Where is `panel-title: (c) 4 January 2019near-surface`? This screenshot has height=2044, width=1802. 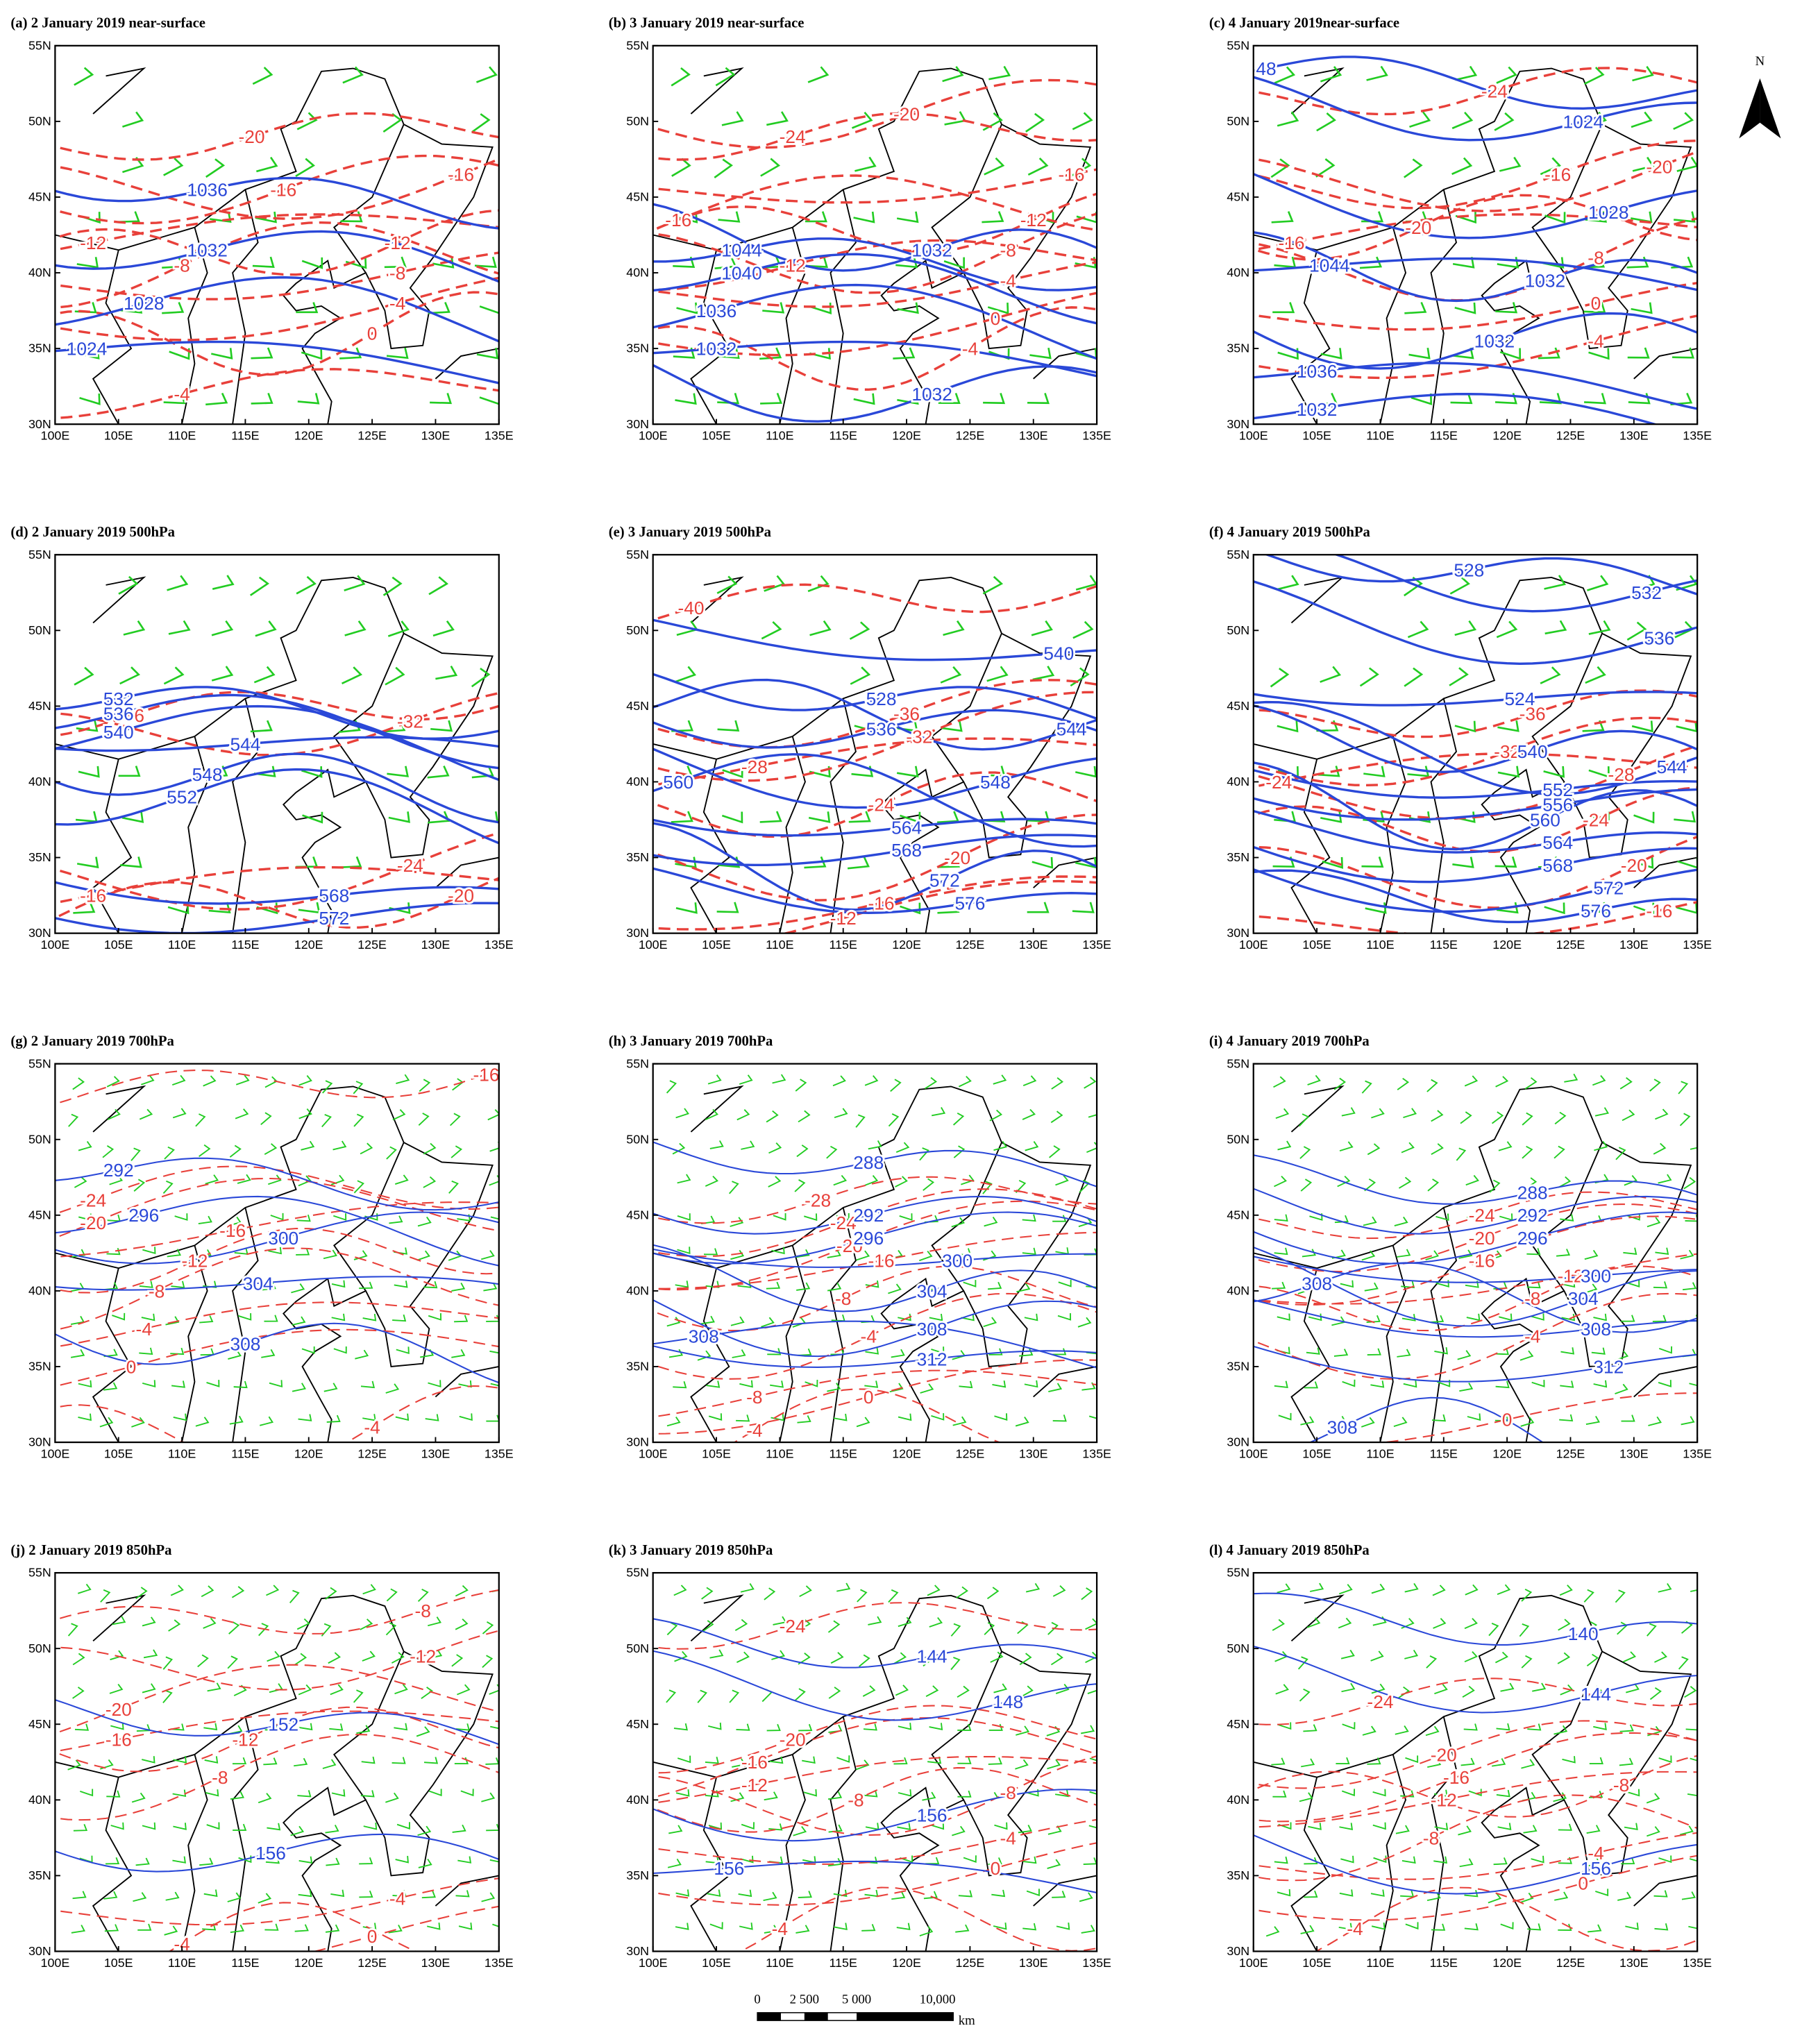 panel-title: (c) 4 January 2019near-surface is located at coordinates (1304, 23).